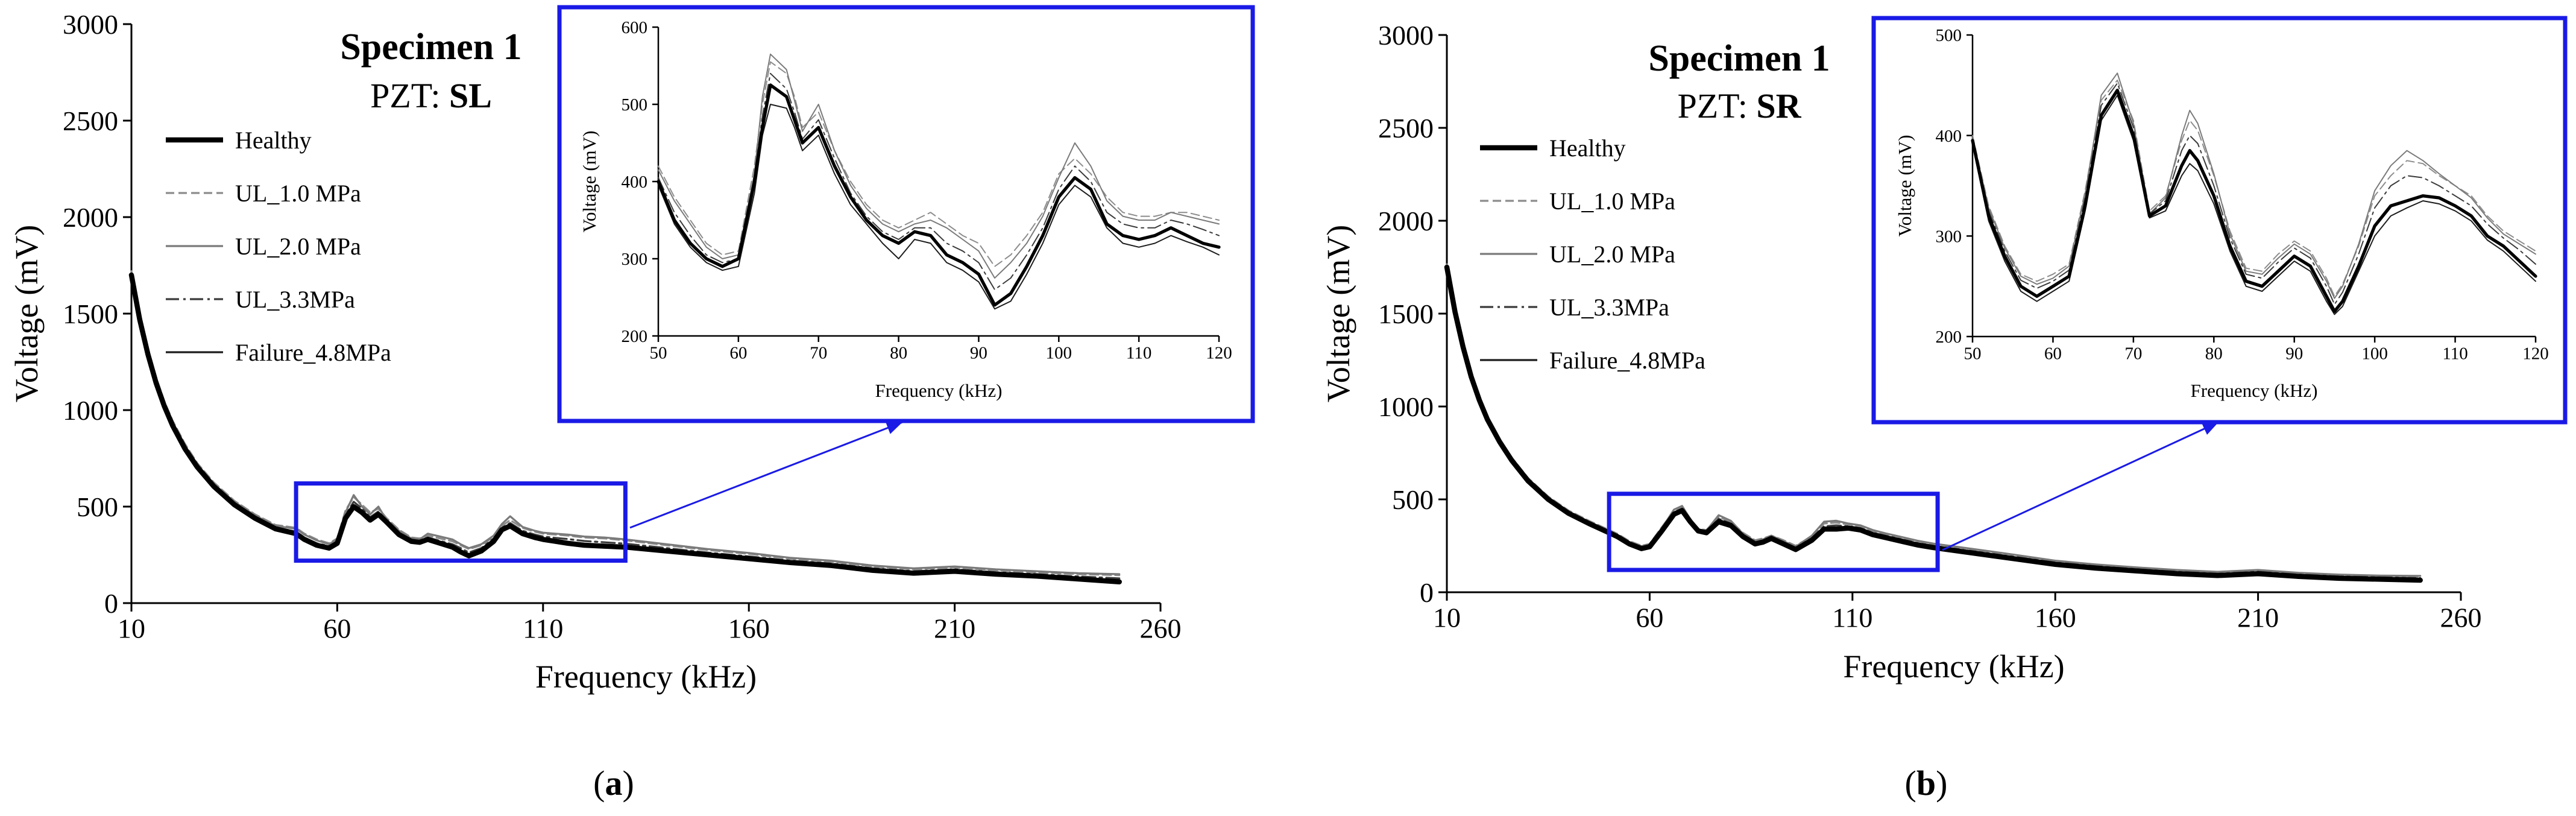 The width and height of the screenshot is (2576, 816). What do you see at coordinates (1338, 314) in the screenshot?
I see `y-axis-label-1: Voltage (mV)` at bounding box center [1338, 314].